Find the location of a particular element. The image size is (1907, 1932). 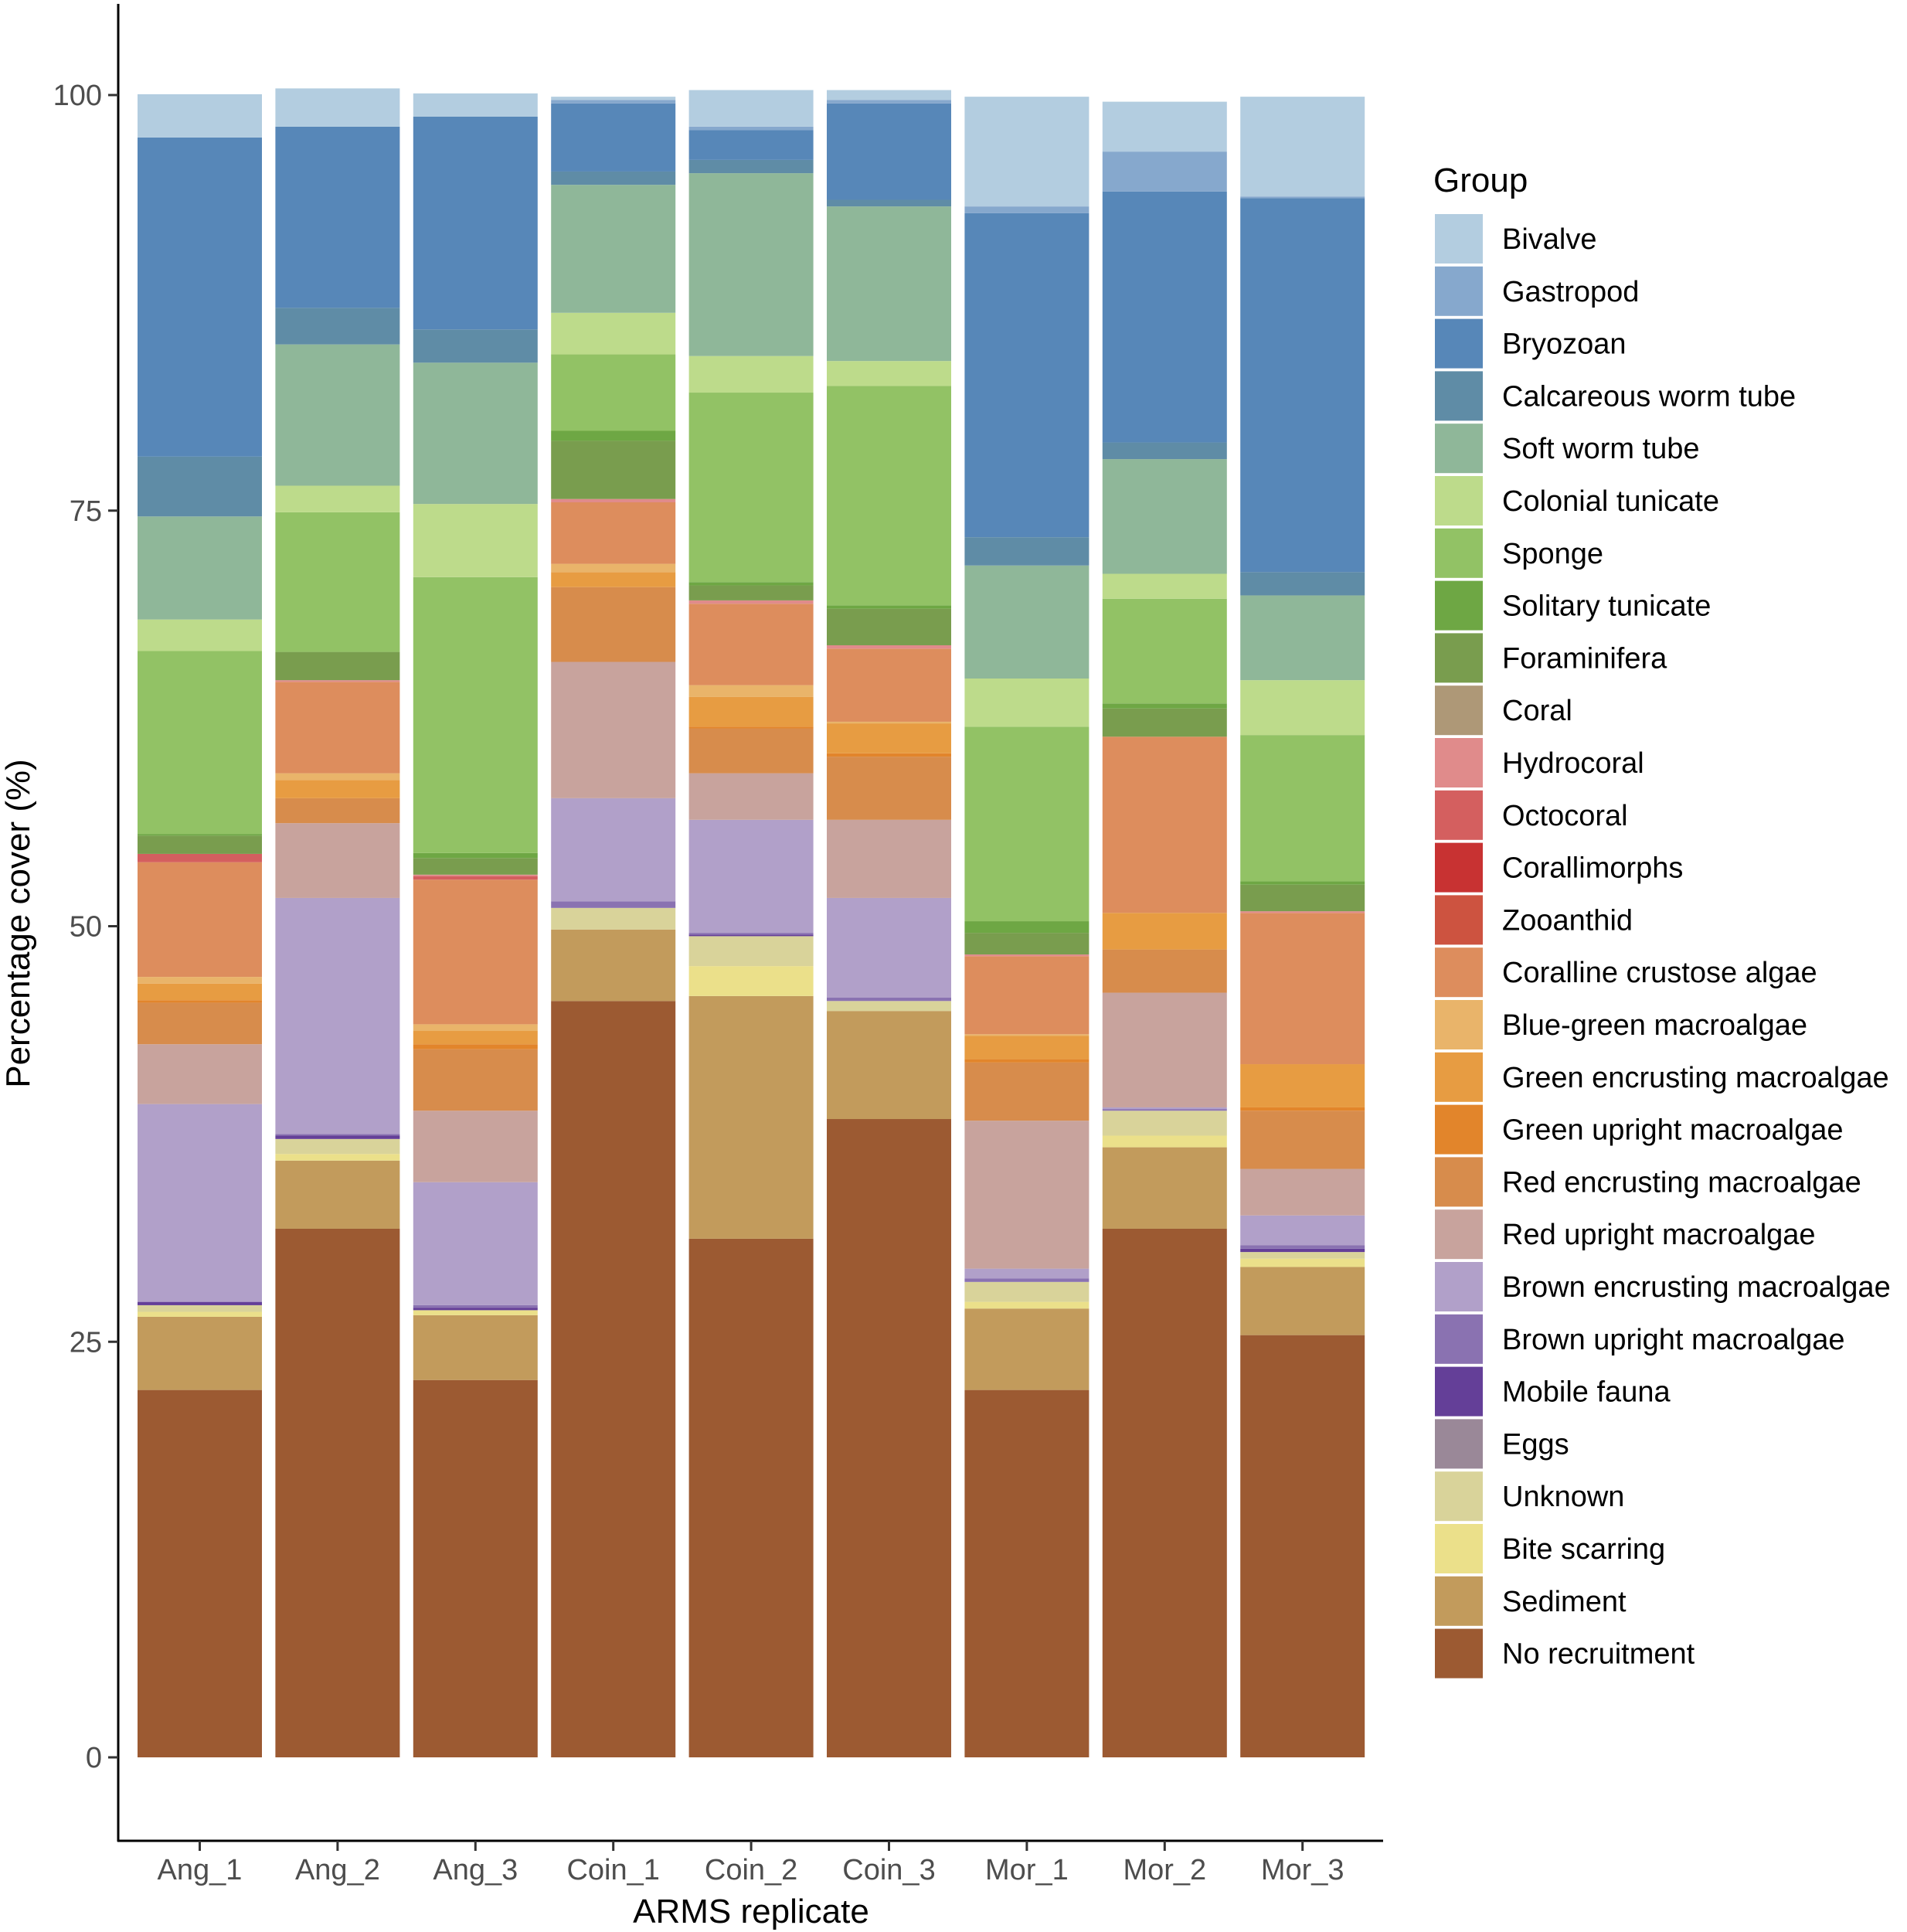

legend-label: Blue-green macroalgae is located at coordinates (1654, 1026).